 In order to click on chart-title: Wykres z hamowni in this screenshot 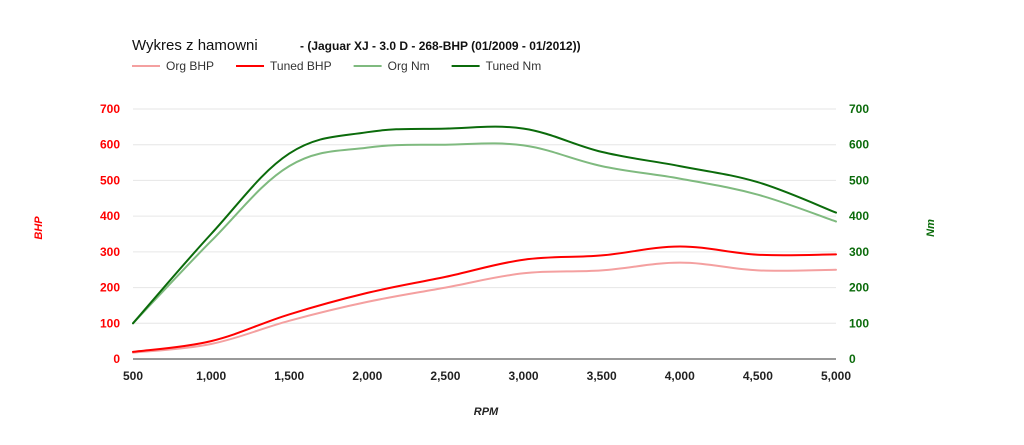, I will do `click(195, 45)`.